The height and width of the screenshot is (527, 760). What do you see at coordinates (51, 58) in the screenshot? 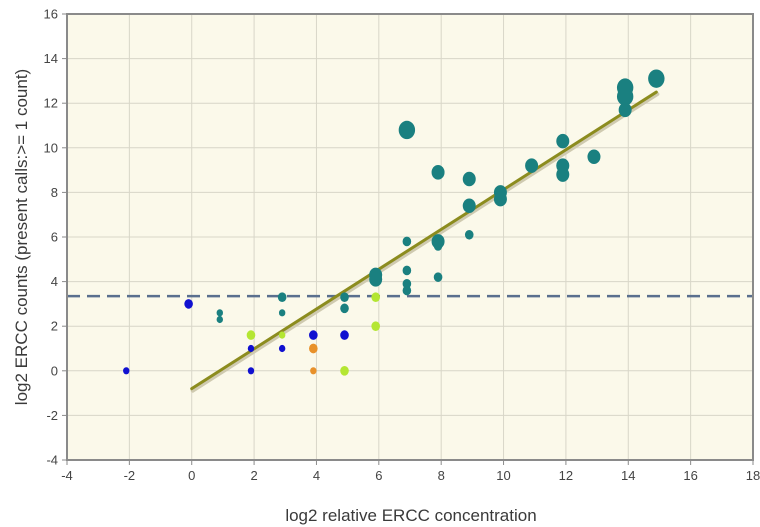
I see `y-tick-label: 14` at bounding box center [51, 58].